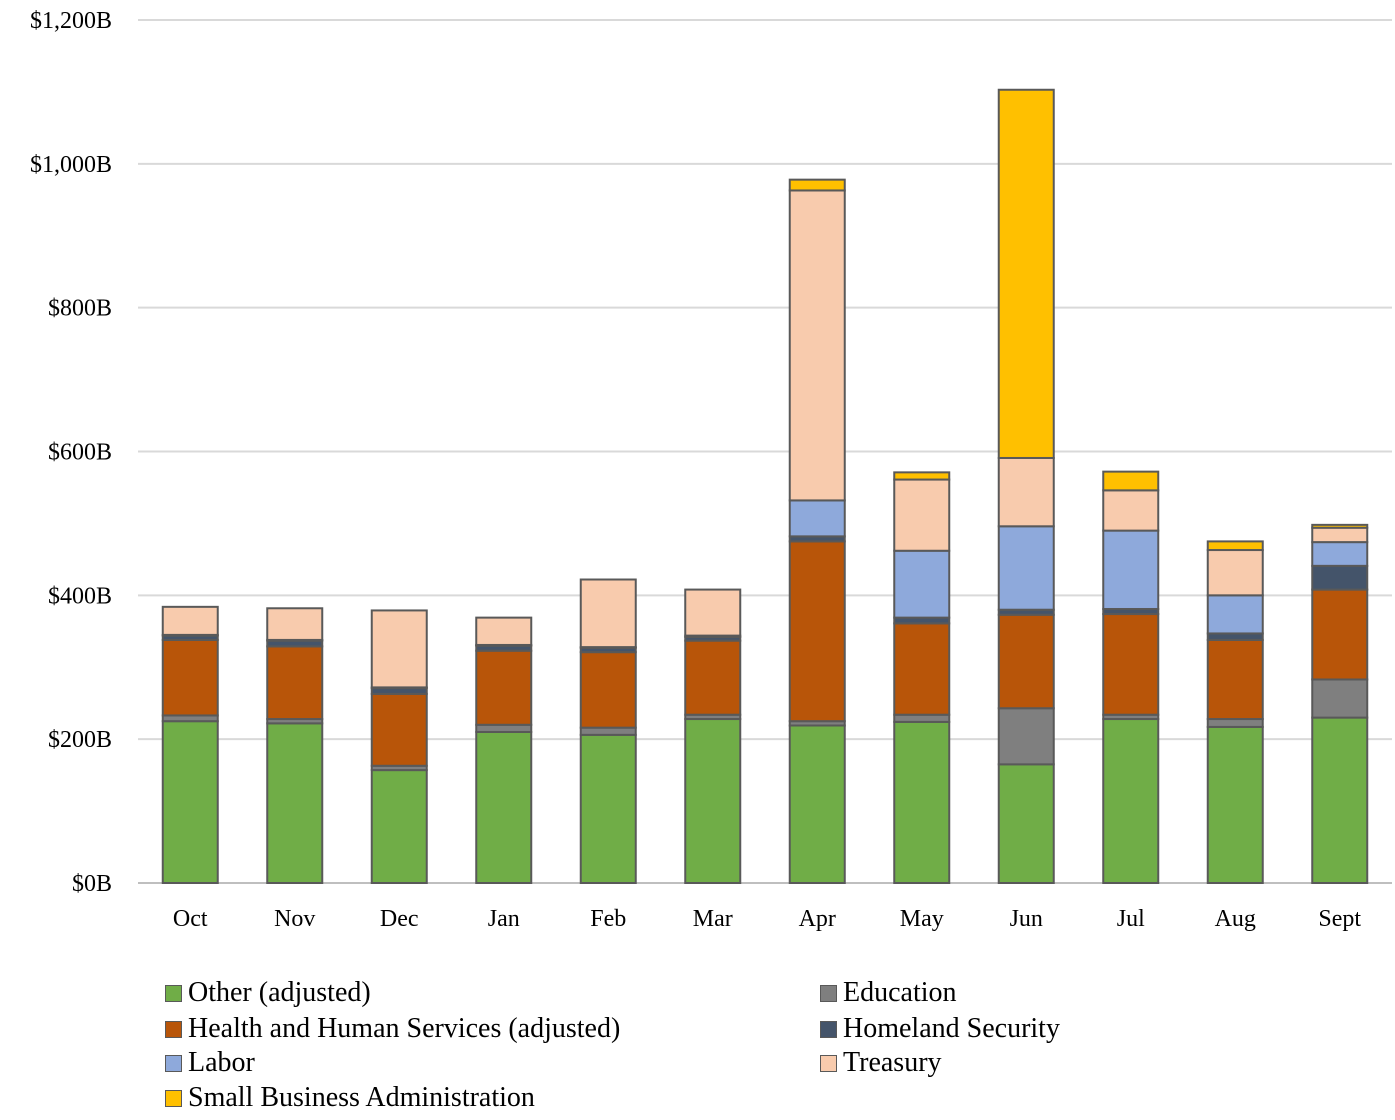  What do you see at coordinates (92, 884) in the screenshot?
I see `y-tick-label: $0B` at bounding box center [92, 884].